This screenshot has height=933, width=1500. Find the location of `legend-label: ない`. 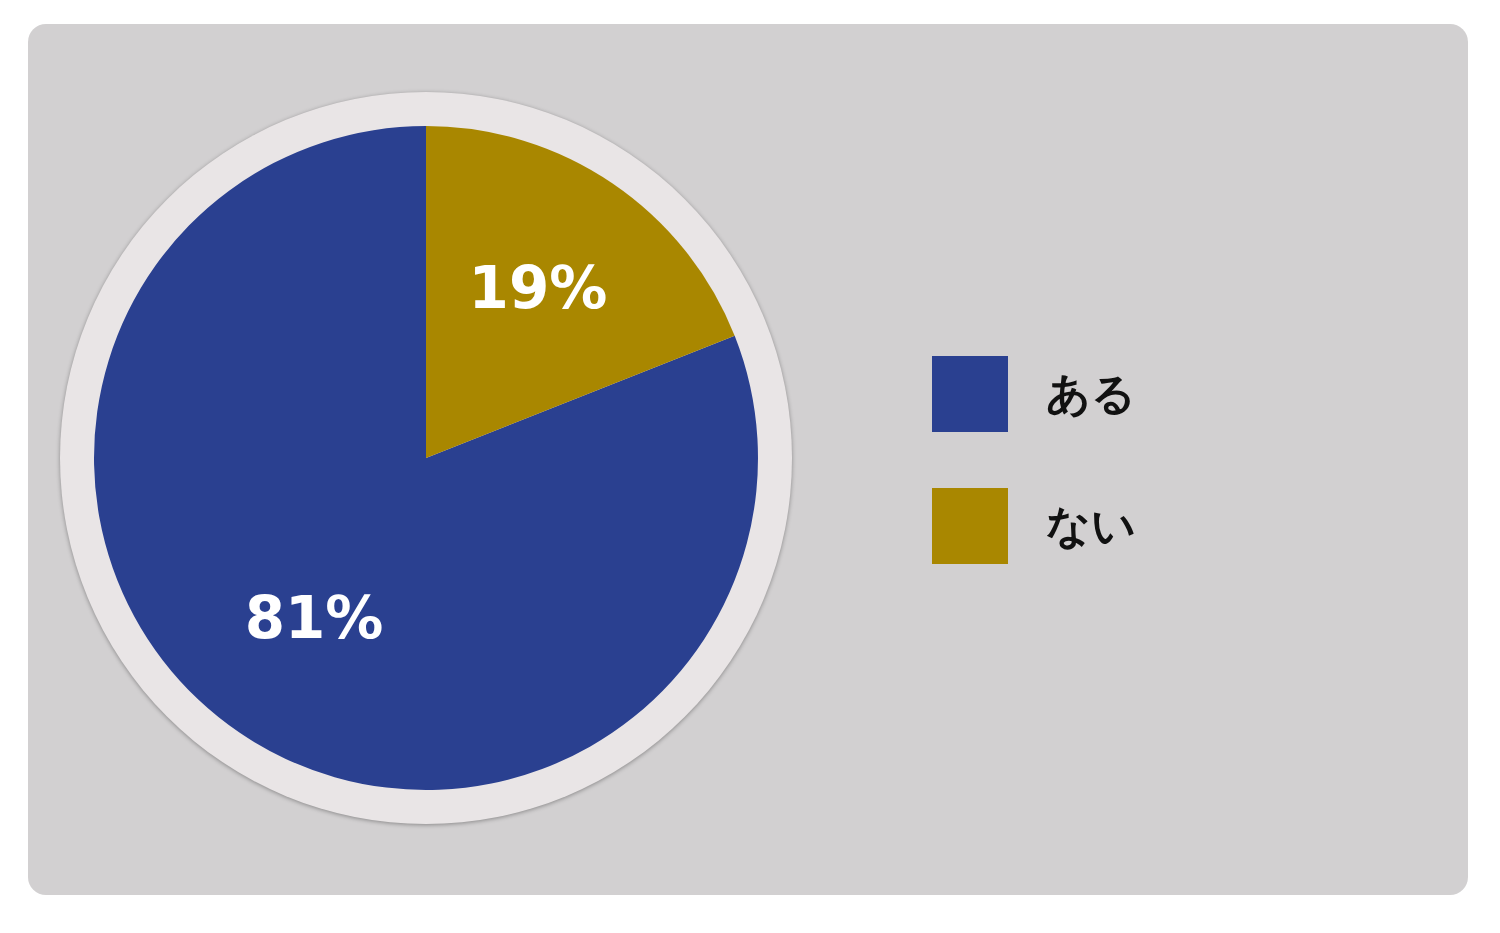

legend-label: ない is located at coordinates (1091, 525).